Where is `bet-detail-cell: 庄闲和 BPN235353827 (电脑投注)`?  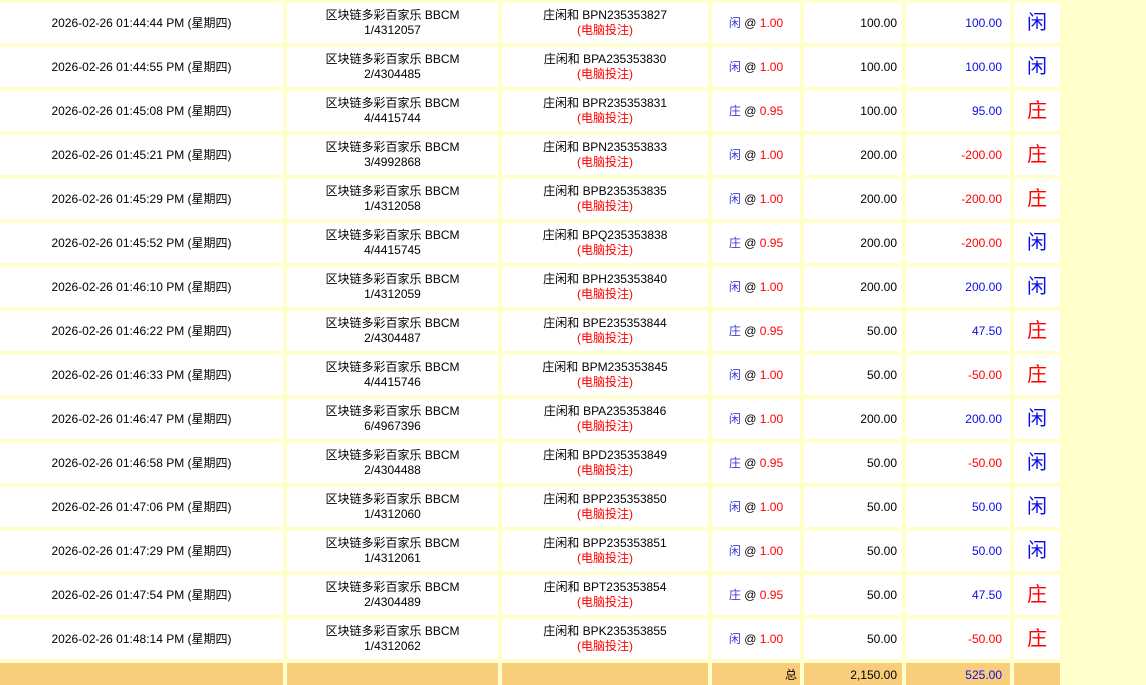 bet-detail-cell: 庄闲和 BPN235353827 (电脑投注) is located at coordinates (605, 23).